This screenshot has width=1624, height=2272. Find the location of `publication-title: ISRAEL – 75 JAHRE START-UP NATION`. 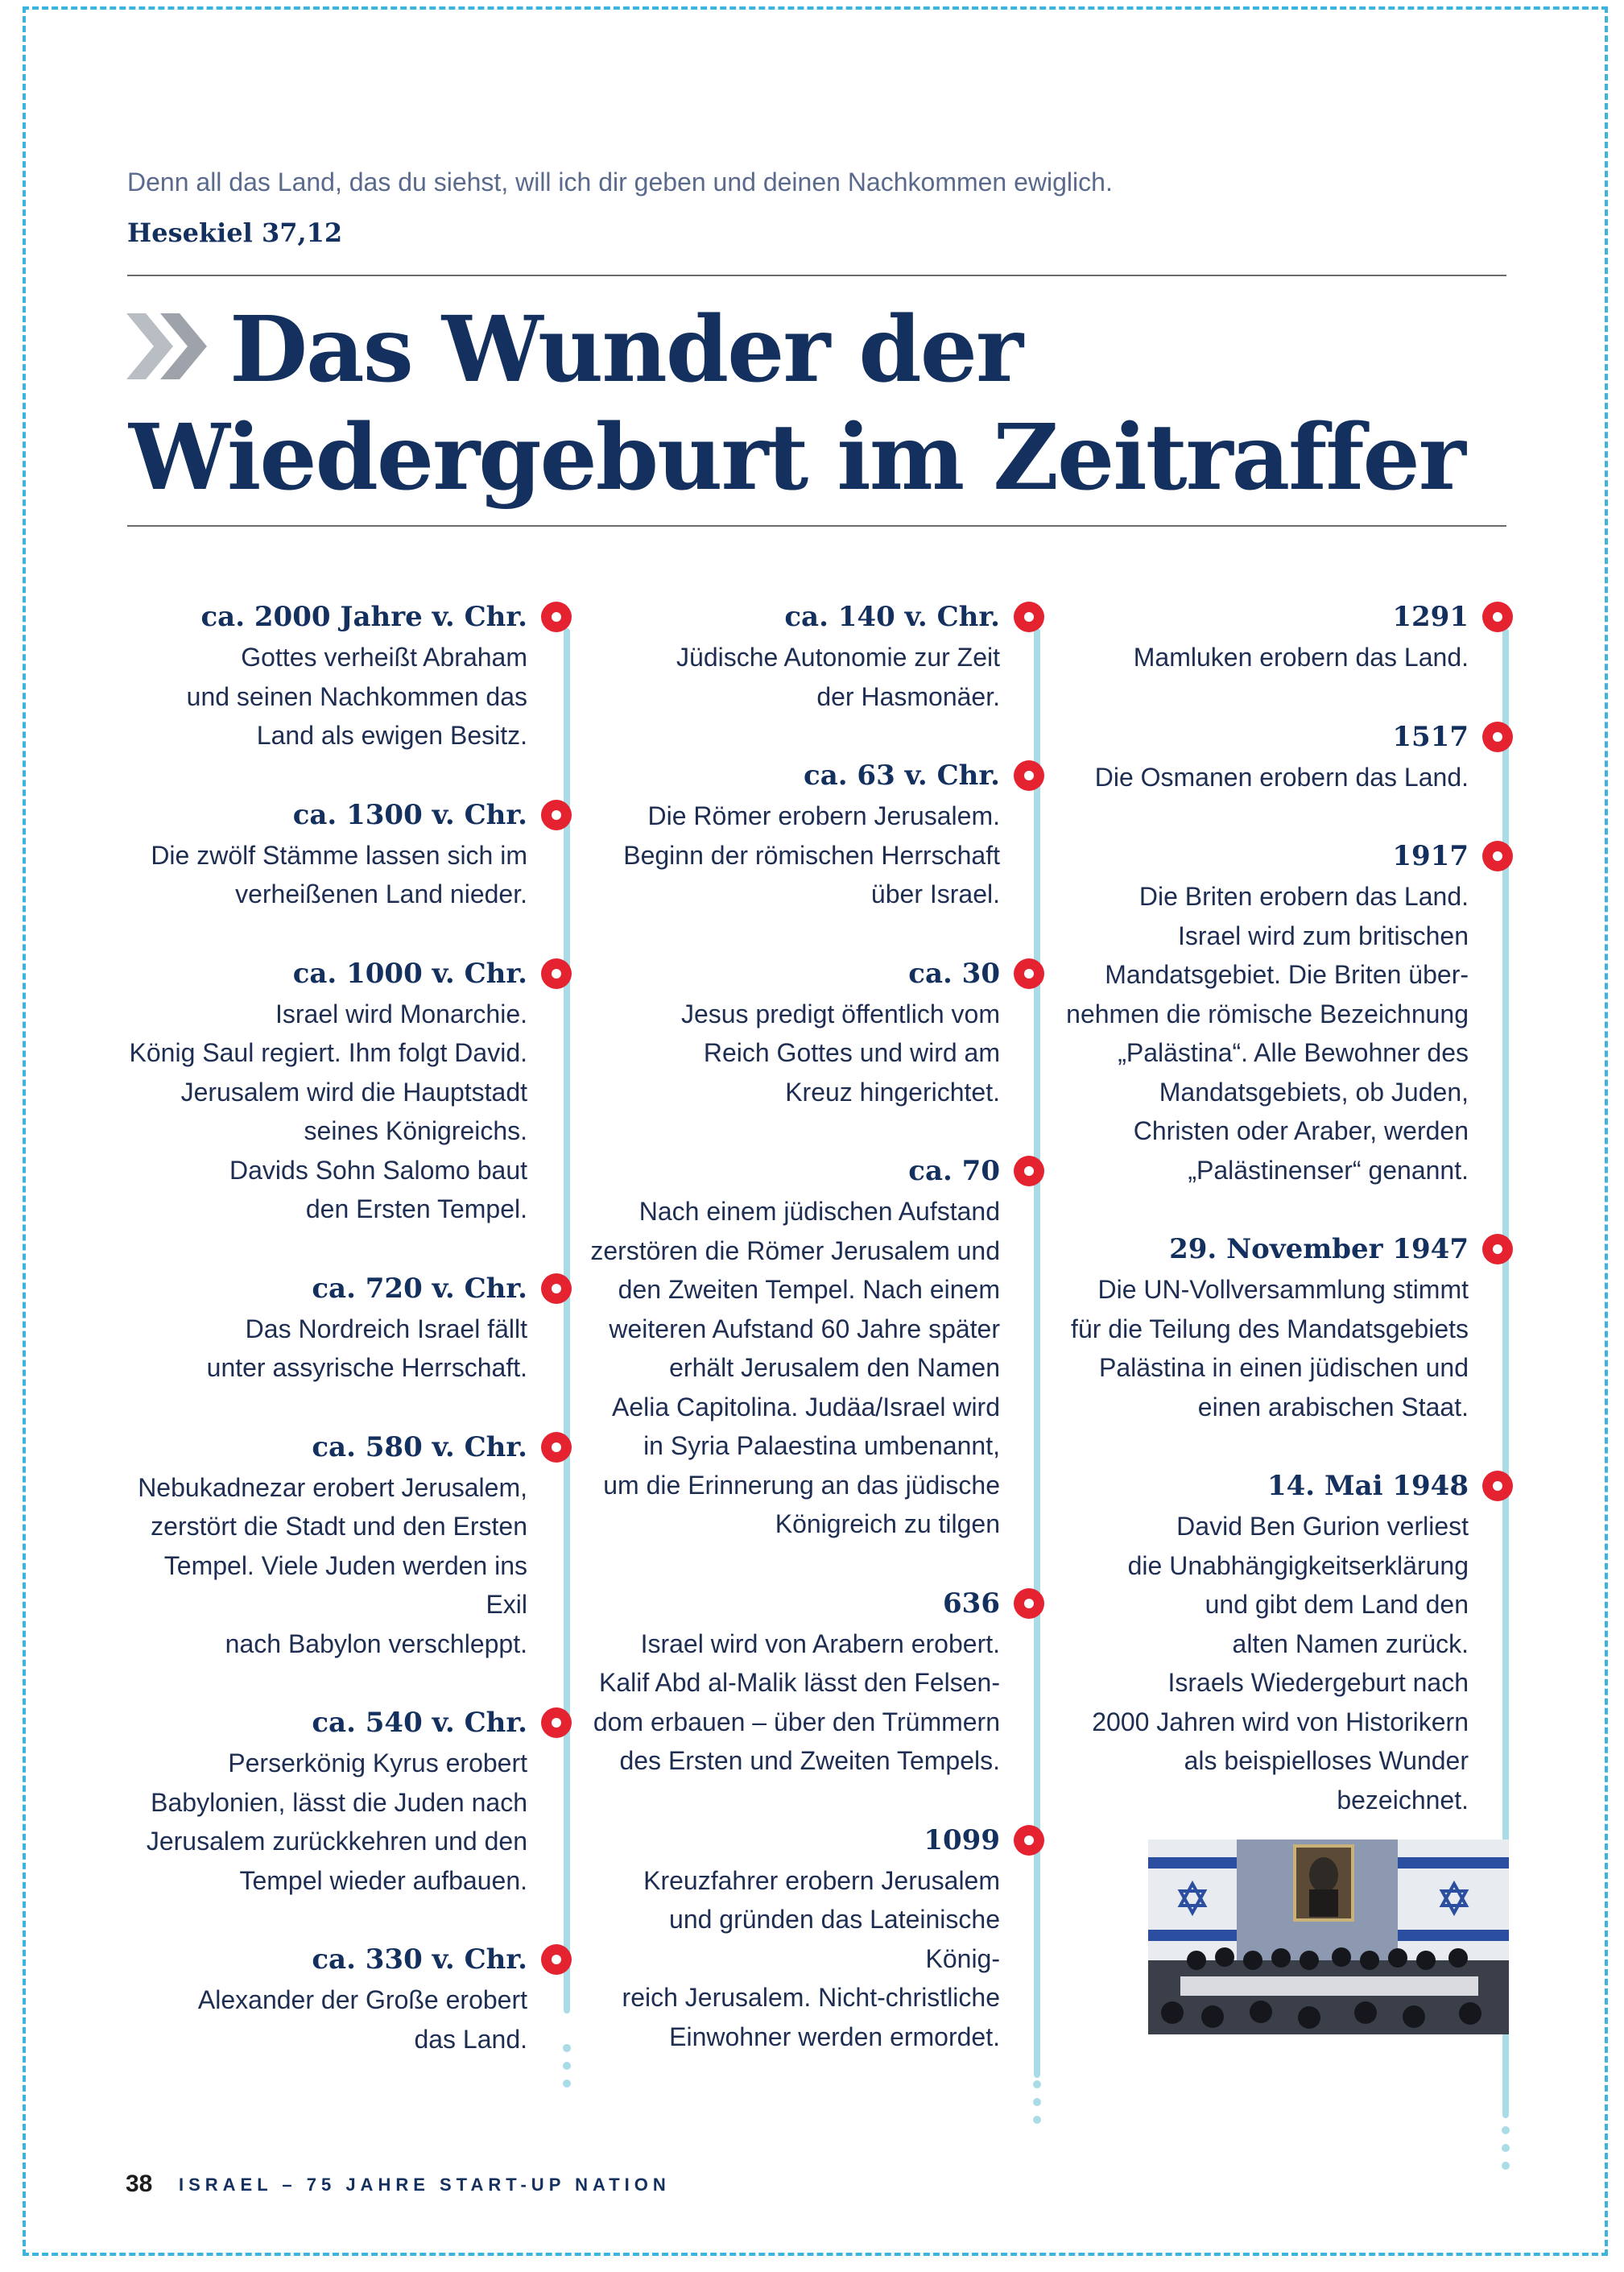

publication-title: ISRAEL – 75 JAHRE START-UP NATION is located at coordinates (425, 2185).